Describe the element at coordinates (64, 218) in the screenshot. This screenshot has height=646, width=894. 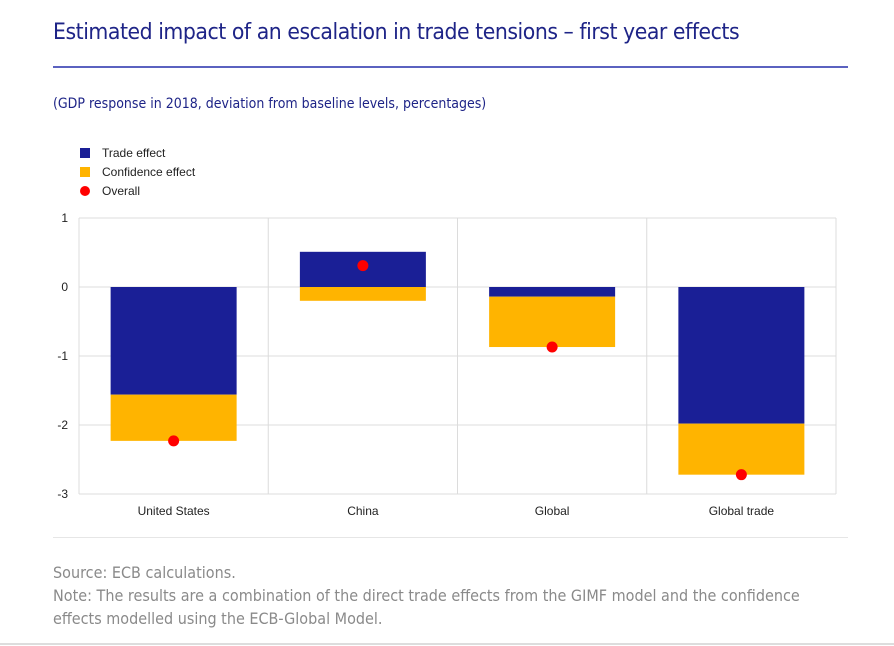
I see `y-tick-label: 1` at that location.